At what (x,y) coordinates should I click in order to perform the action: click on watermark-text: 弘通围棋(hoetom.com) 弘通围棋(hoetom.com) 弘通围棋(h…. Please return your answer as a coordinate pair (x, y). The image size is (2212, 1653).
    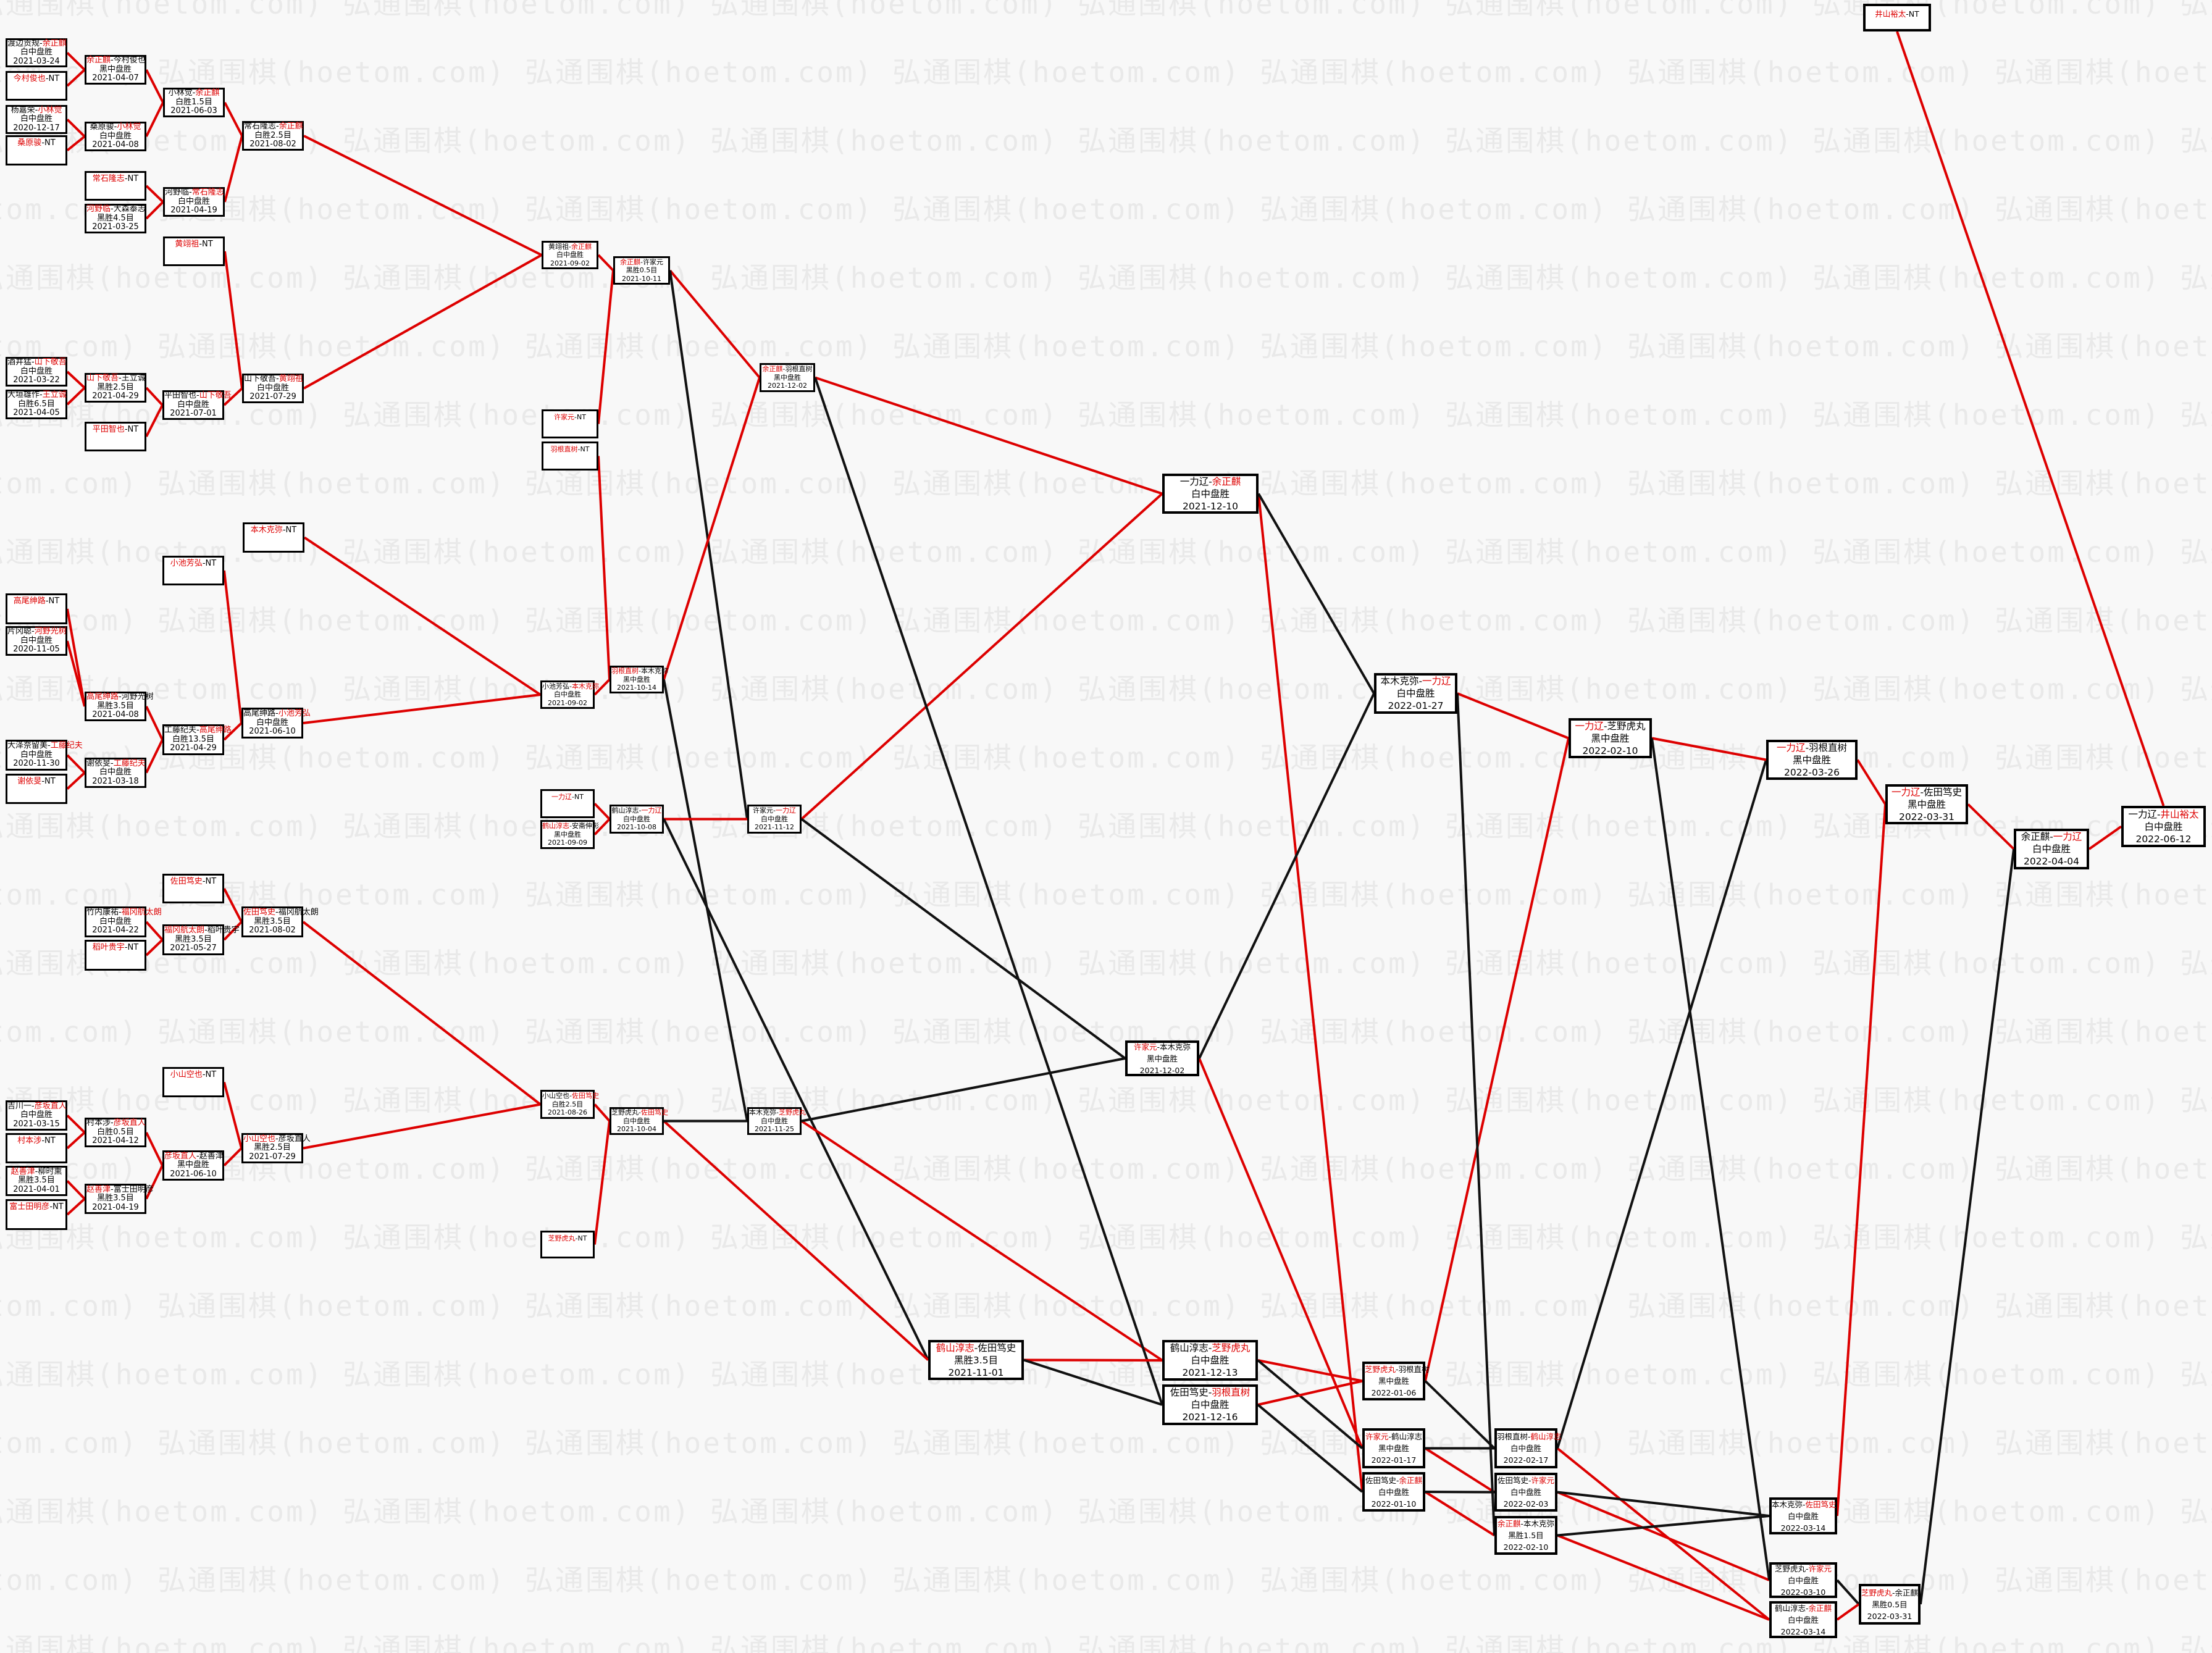
    Looking at the image, I should click on (1106, 278).